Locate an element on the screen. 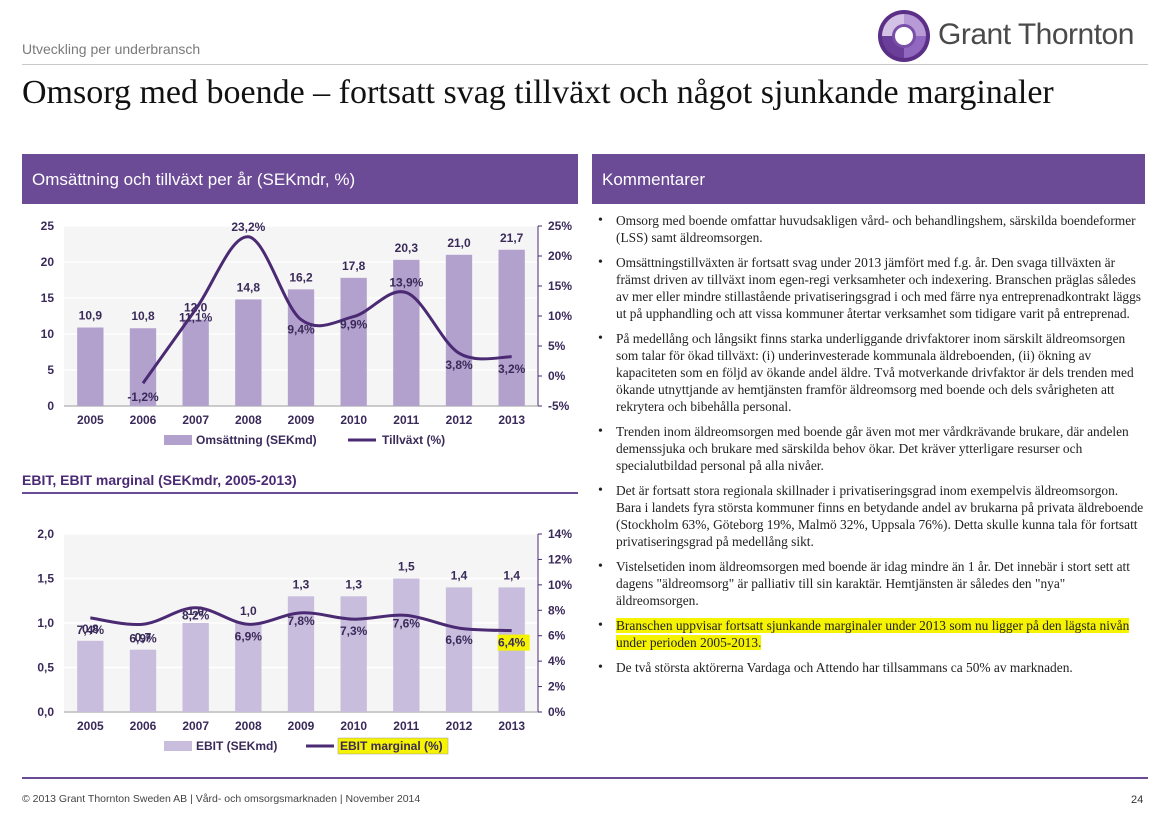 The width and height of the screenshot is (1168, 827). line-value-label: 7,4% is located at coordinates (91, 630).